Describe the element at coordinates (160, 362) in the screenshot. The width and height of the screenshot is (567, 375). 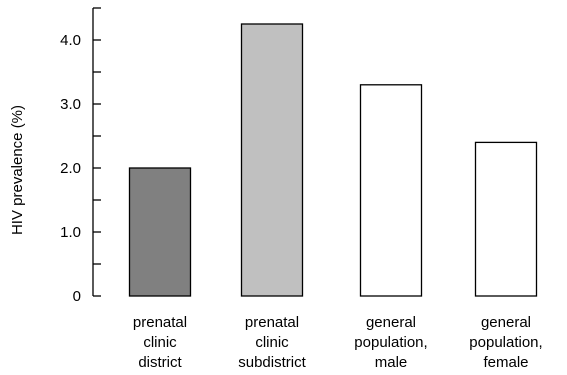
I see `x-category-label: district` at that location.